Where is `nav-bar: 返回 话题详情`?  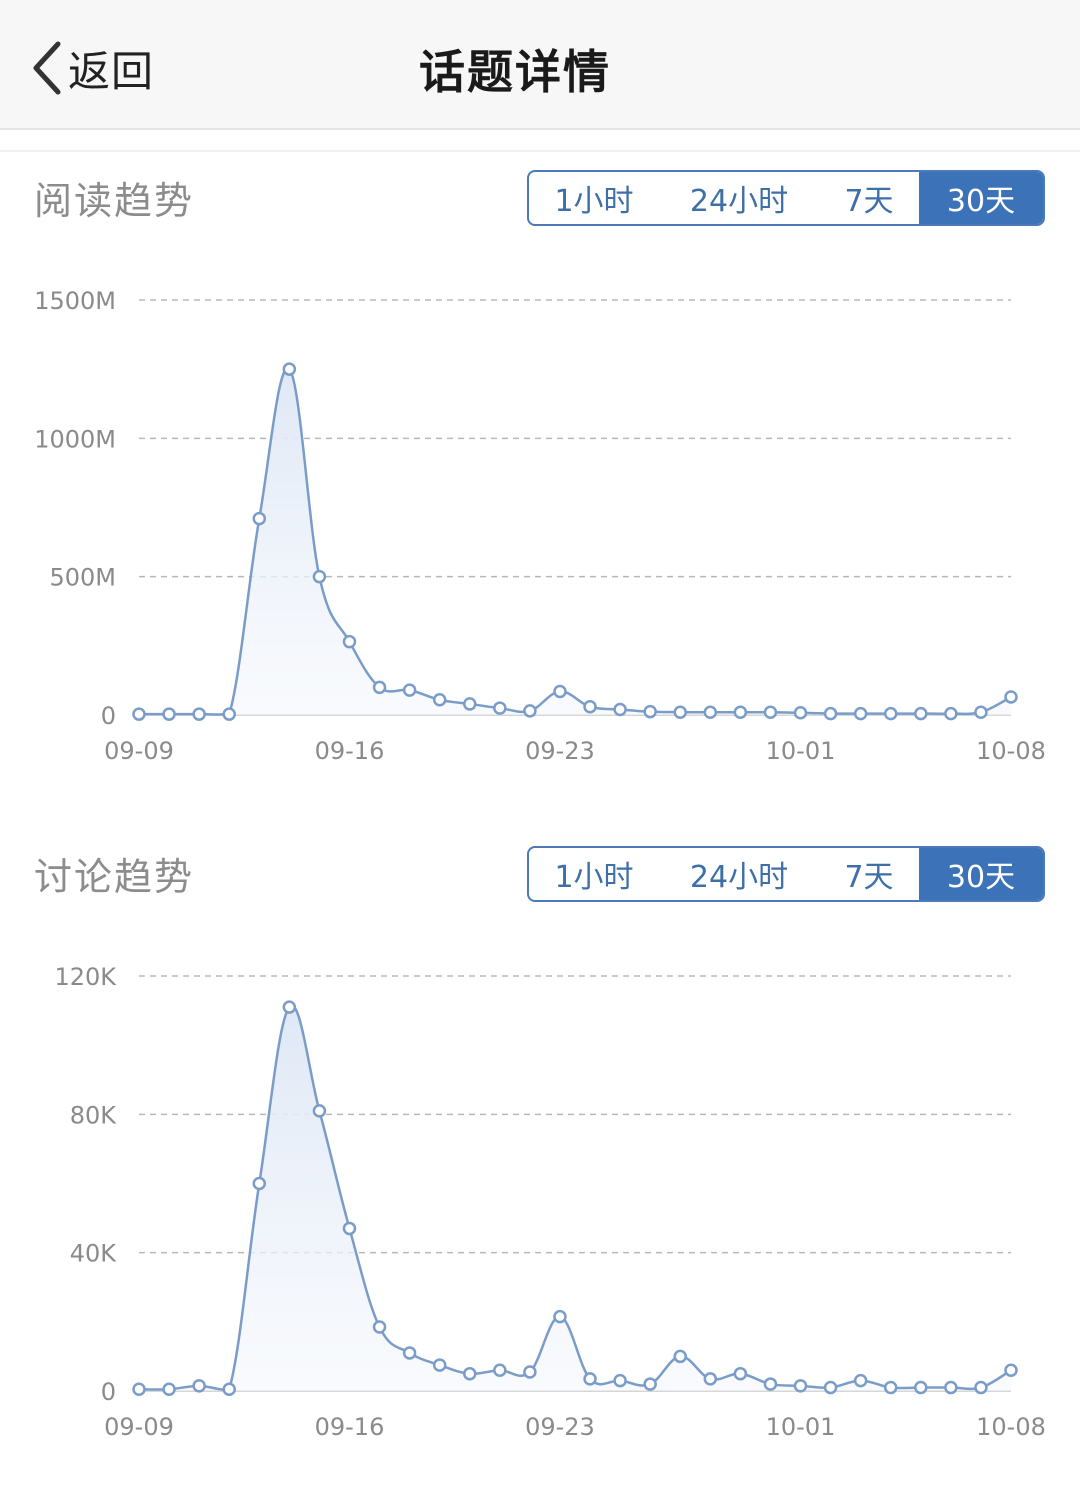
nav-bar: 返回 话题详情 is located at coordinates (540, 65).